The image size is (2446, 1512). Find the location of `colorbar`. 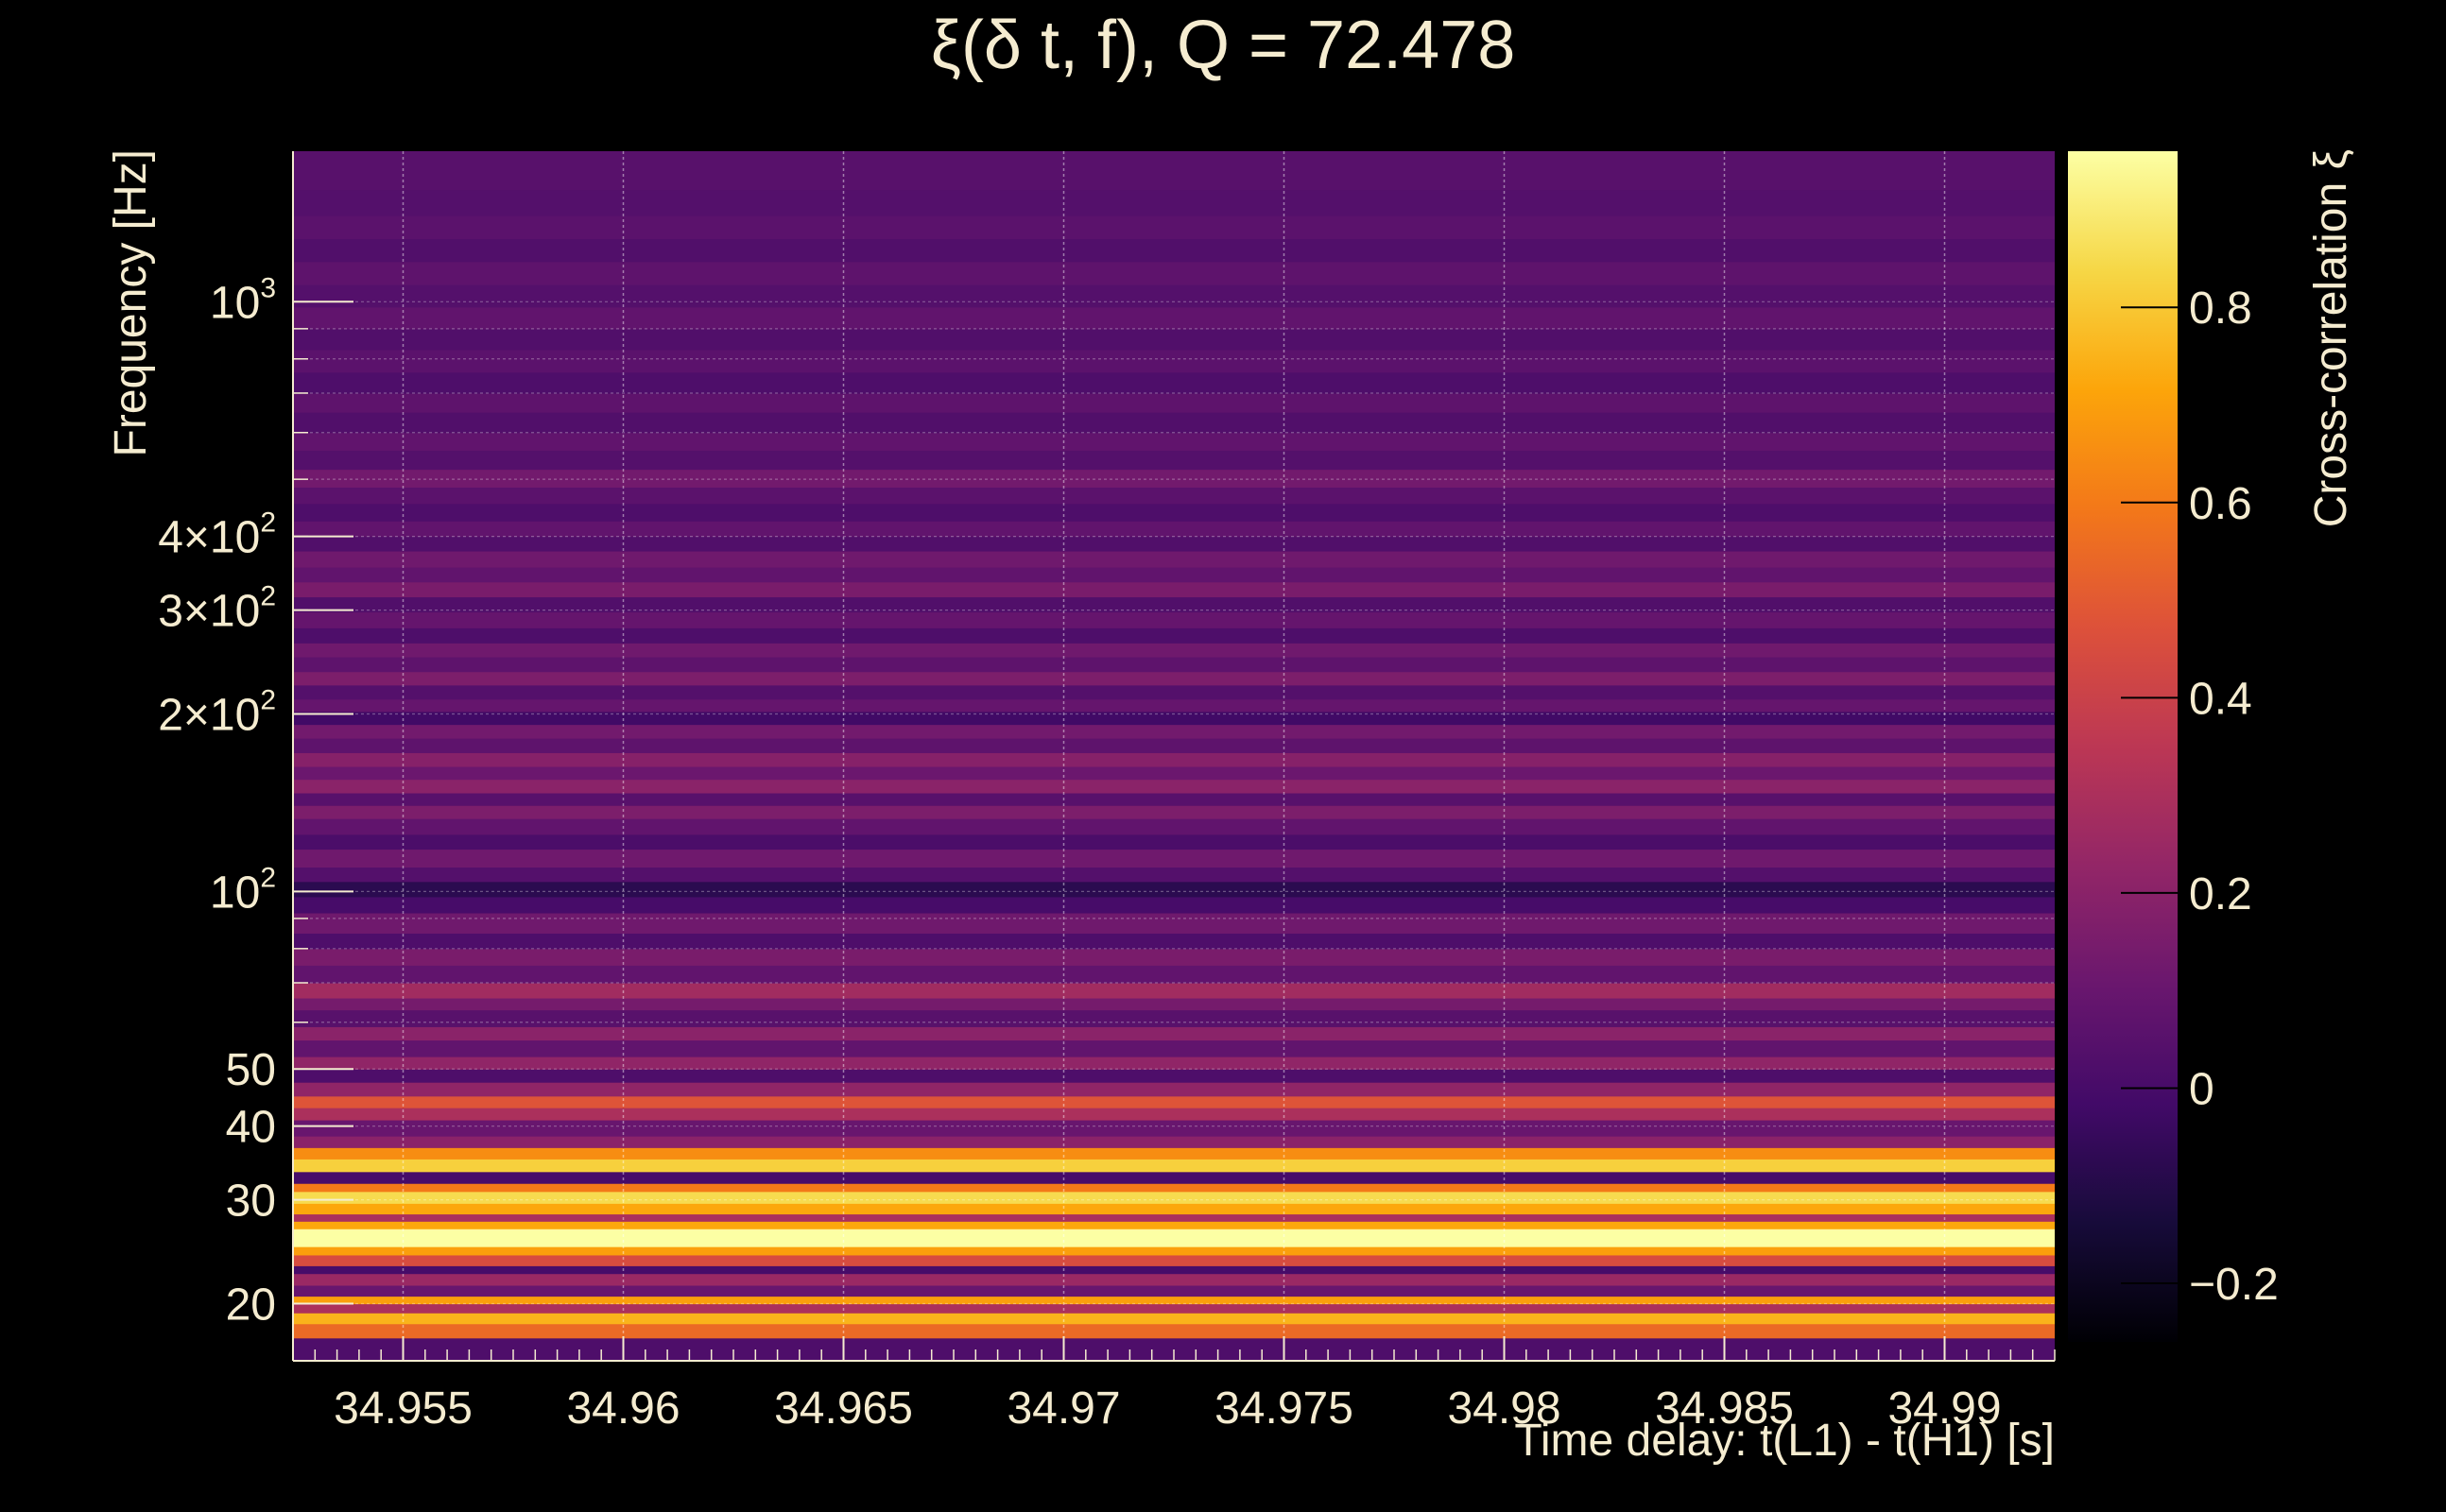

colorbar is located at coordinates (2123, 746).